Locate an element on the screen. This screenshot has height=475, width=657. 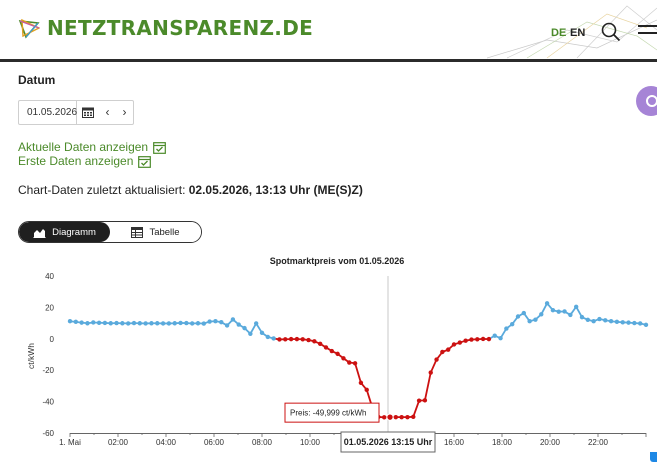
date-input: 01.05.2026 is located at coordinates (48, 112).